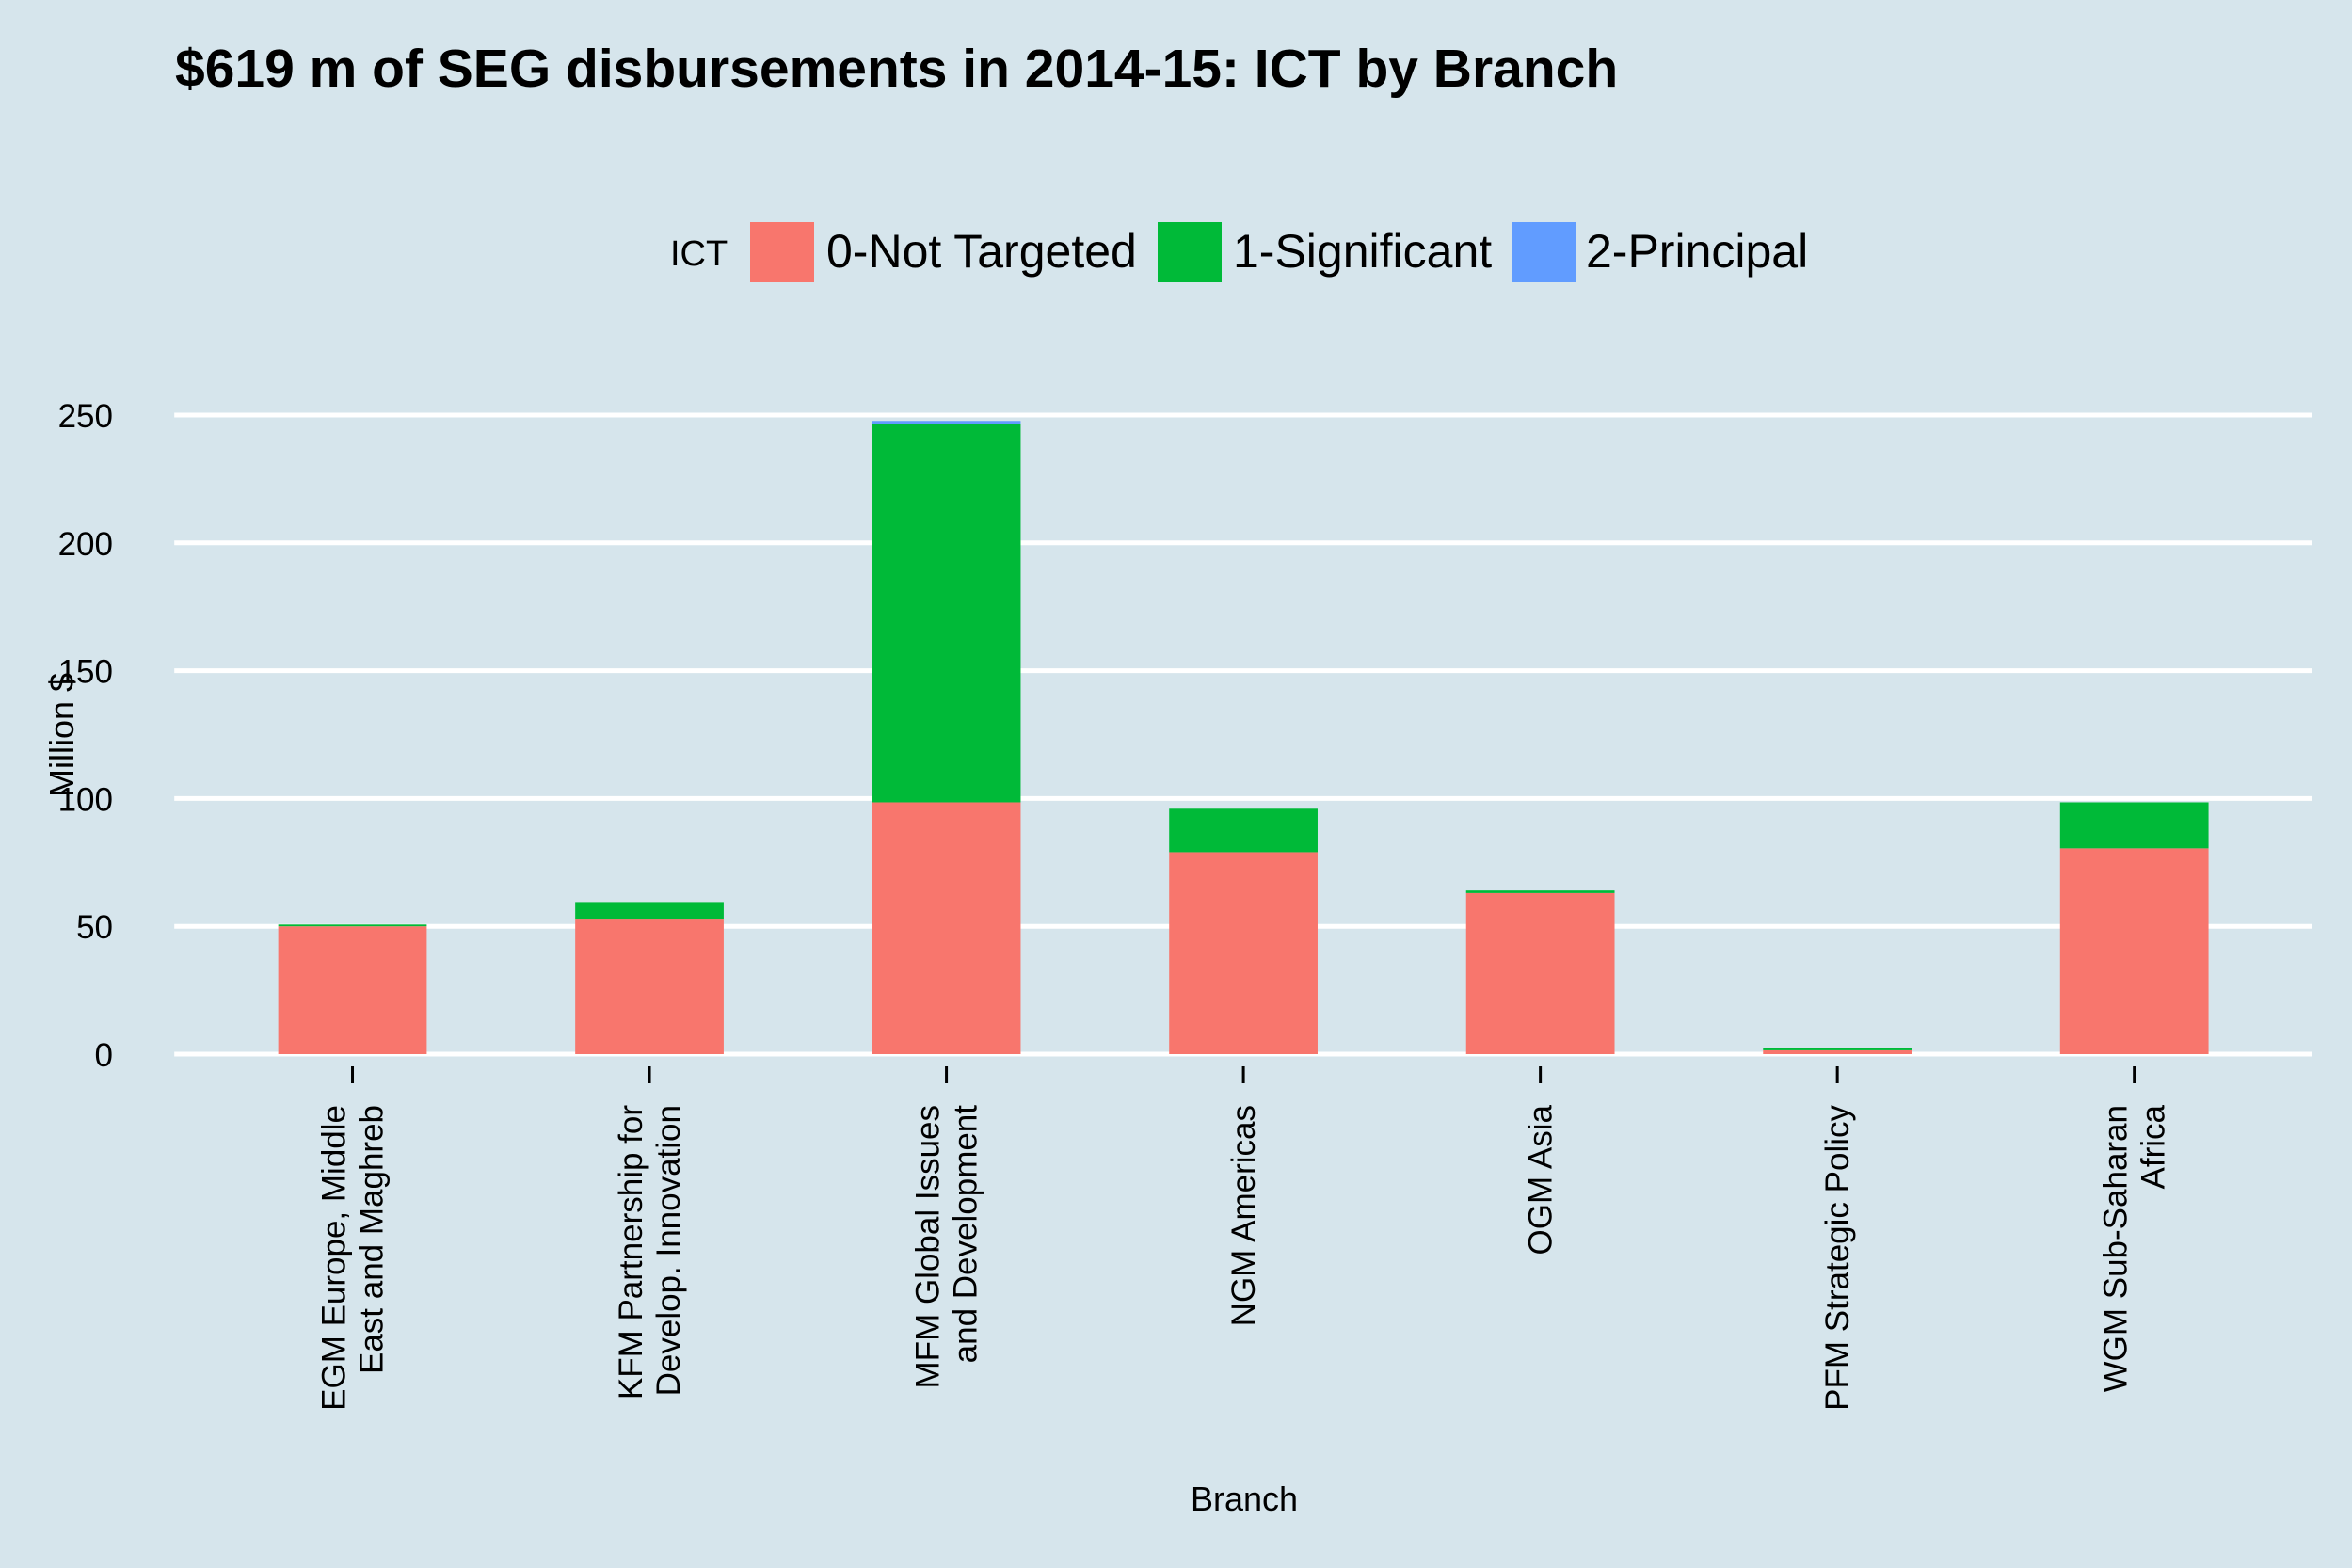 The width and height of the screenshot is (2352, 1568). Describe the element at coordinates (85, 799) in the screenshot. I see `y-tick-label: 100` at that location.